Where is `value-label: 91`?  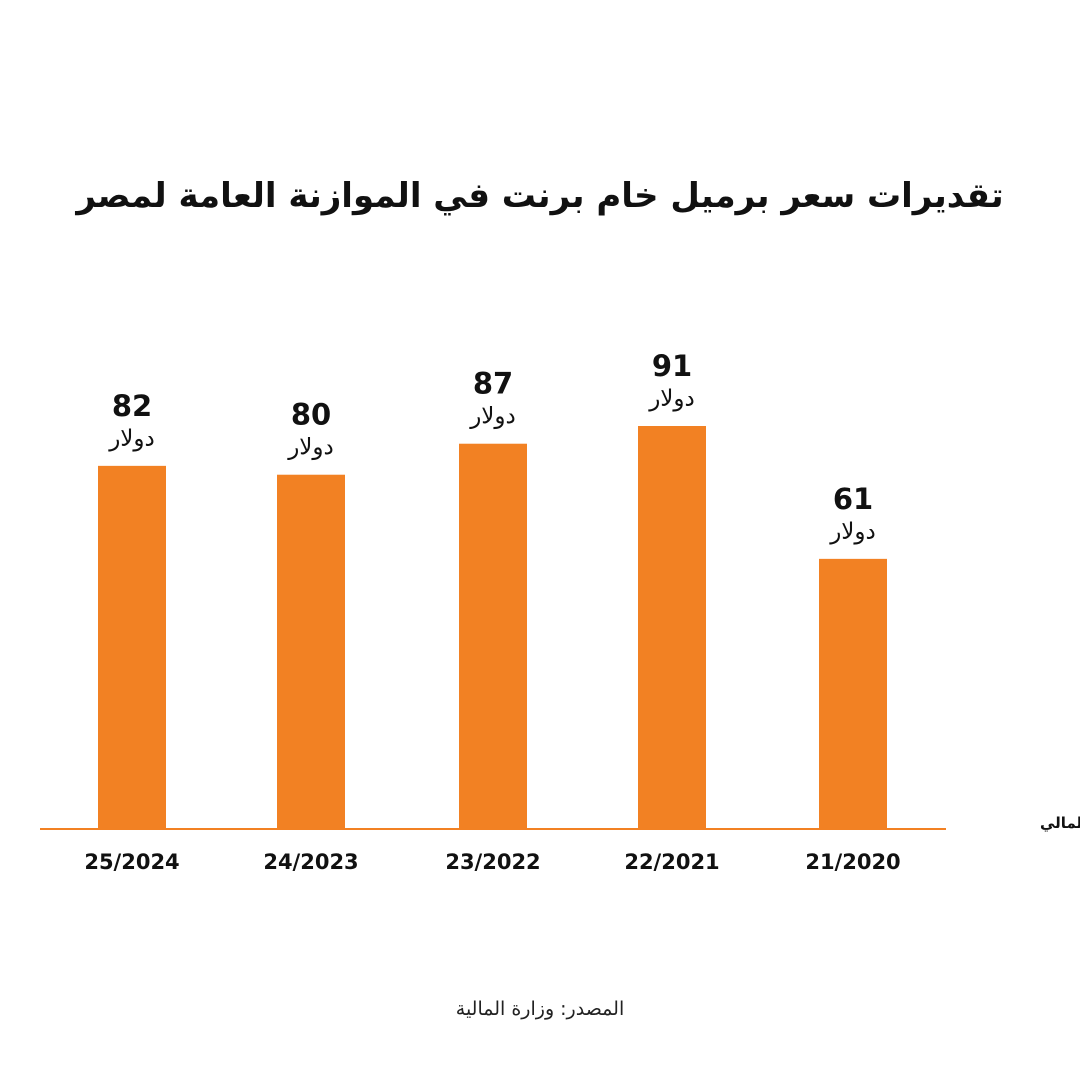
value-label: 91 is located at coordinates (672, 366).